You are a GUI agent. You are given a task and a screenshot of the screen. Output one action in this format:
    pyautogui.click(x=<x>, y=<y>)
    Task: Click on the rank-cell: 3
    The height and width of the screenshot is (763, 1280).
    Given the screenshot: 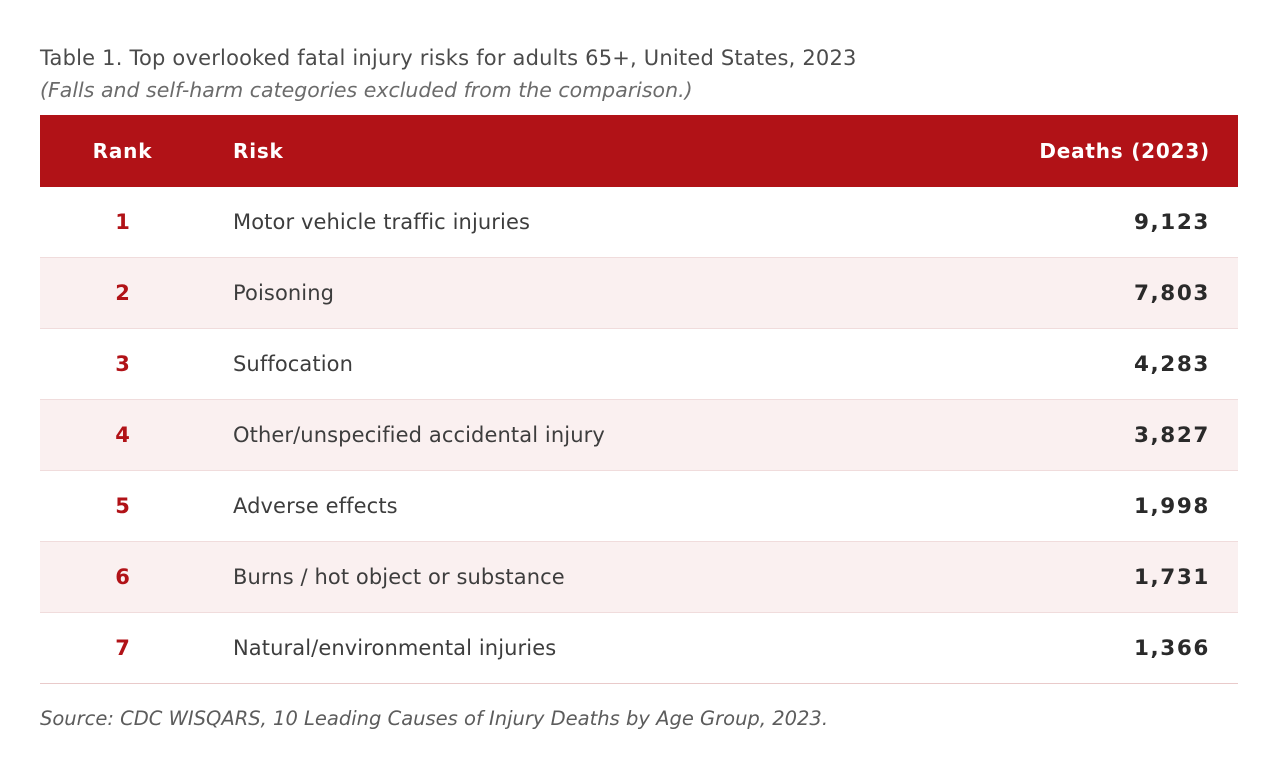 What is the action you would take?
    pyautogui.click(x=122, y=364)
    